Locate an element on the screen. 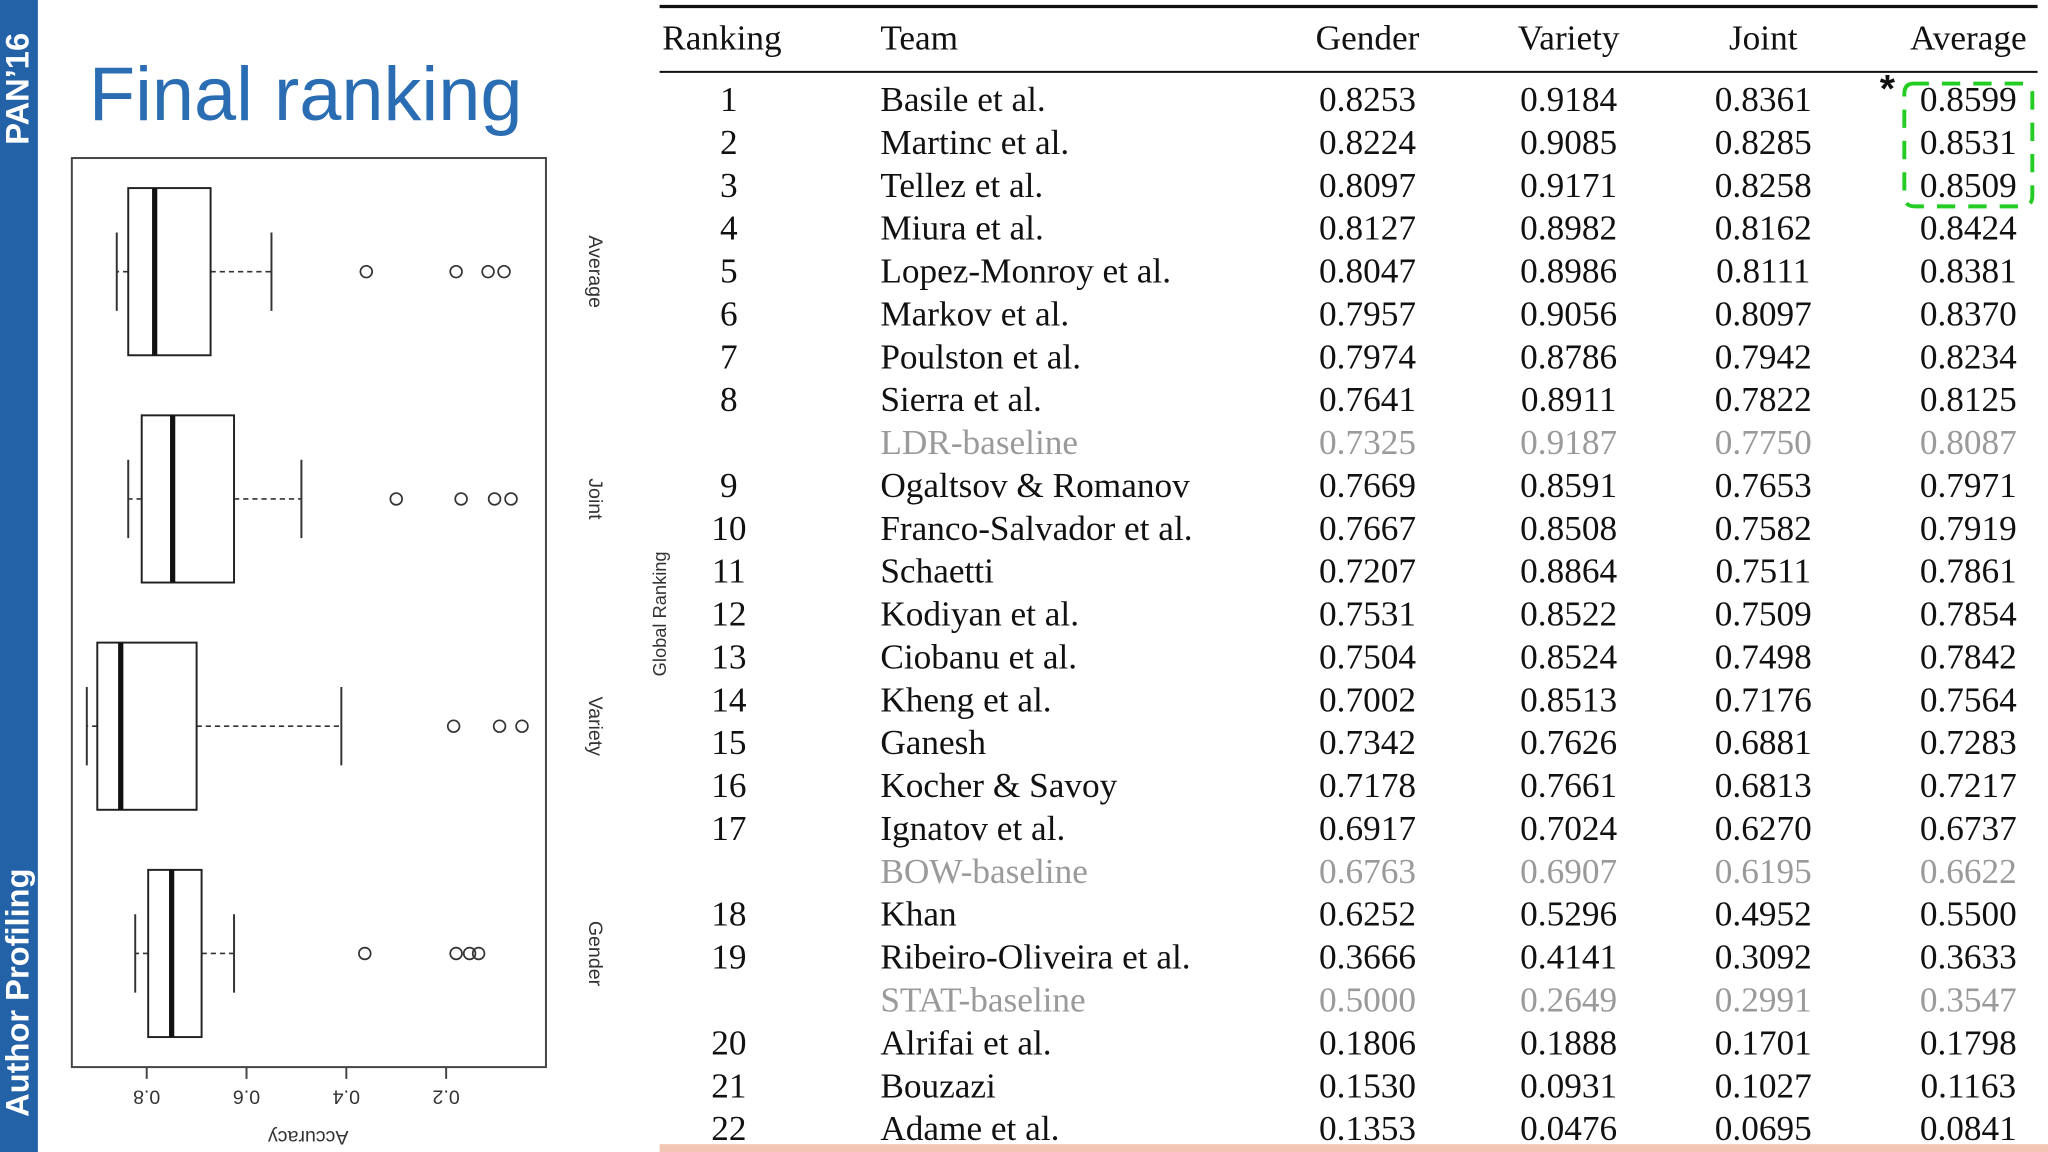  table-header: Ranking is located at coordinates (721, 38).